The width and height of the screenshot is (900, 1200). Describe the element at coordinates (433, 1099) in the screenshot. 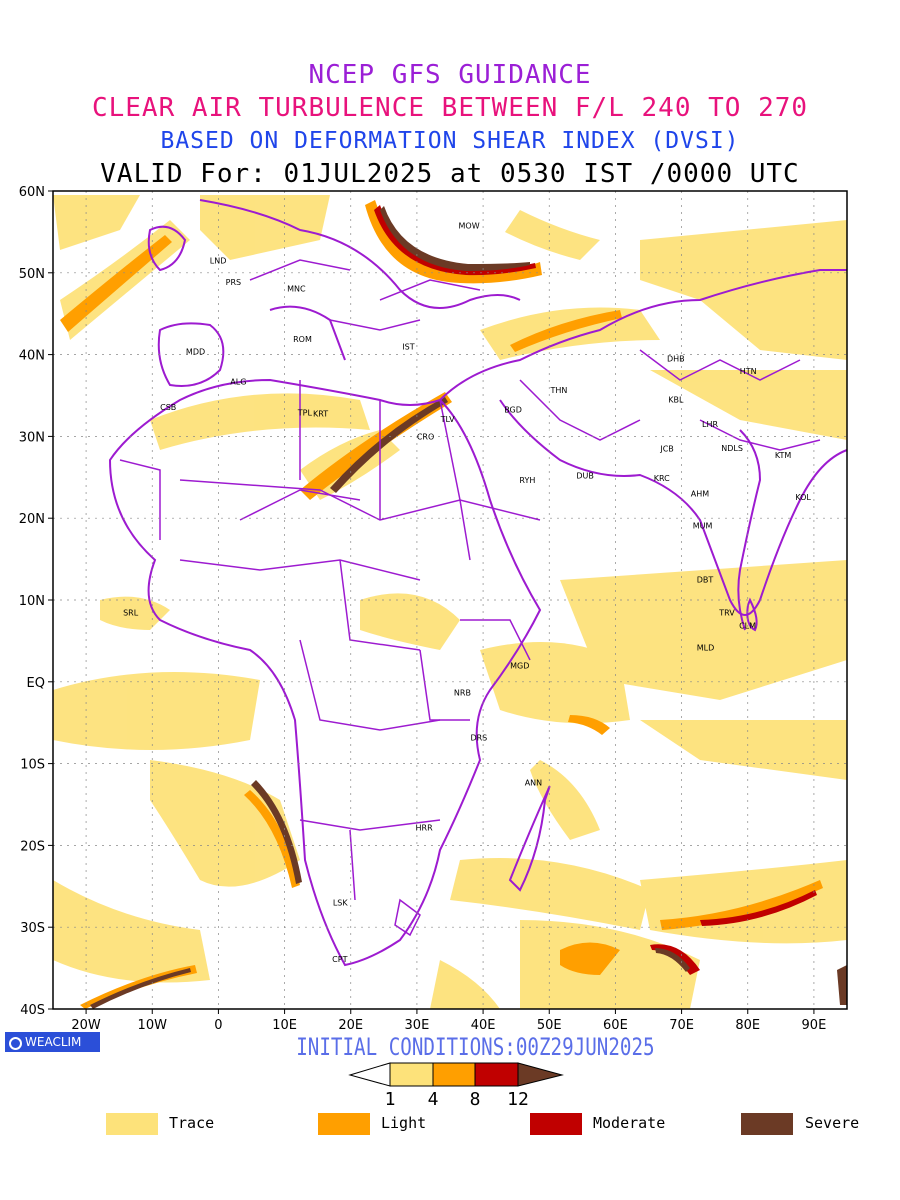

I see `colorbar-tick-4: 4` at that location.